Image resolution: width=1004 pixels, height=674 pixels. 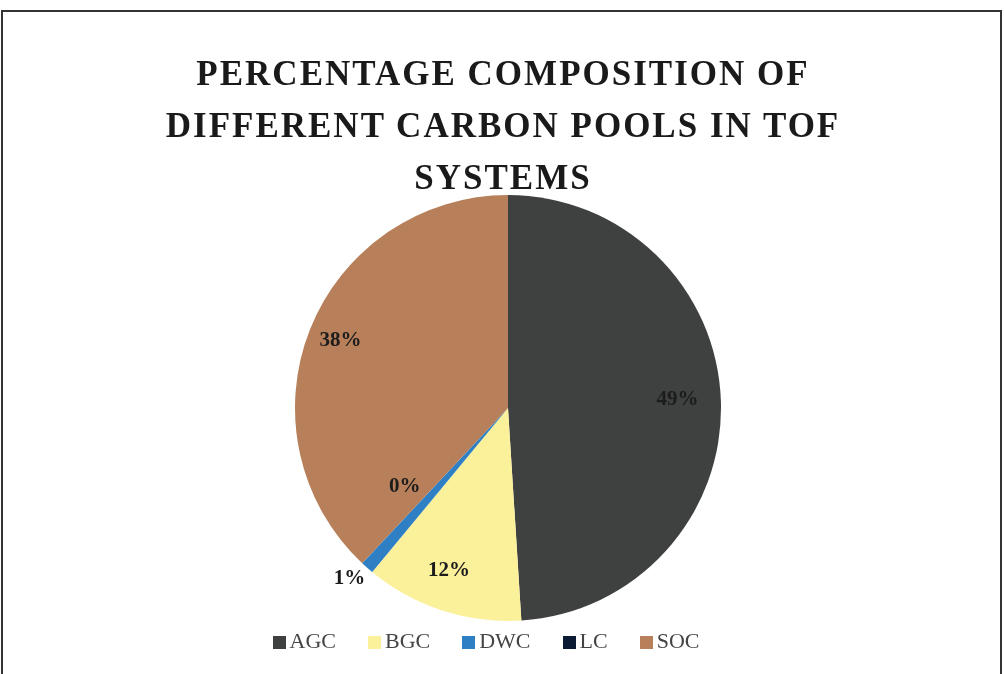 I want to click on legend-label: BGC, so click(x=407, y=640).